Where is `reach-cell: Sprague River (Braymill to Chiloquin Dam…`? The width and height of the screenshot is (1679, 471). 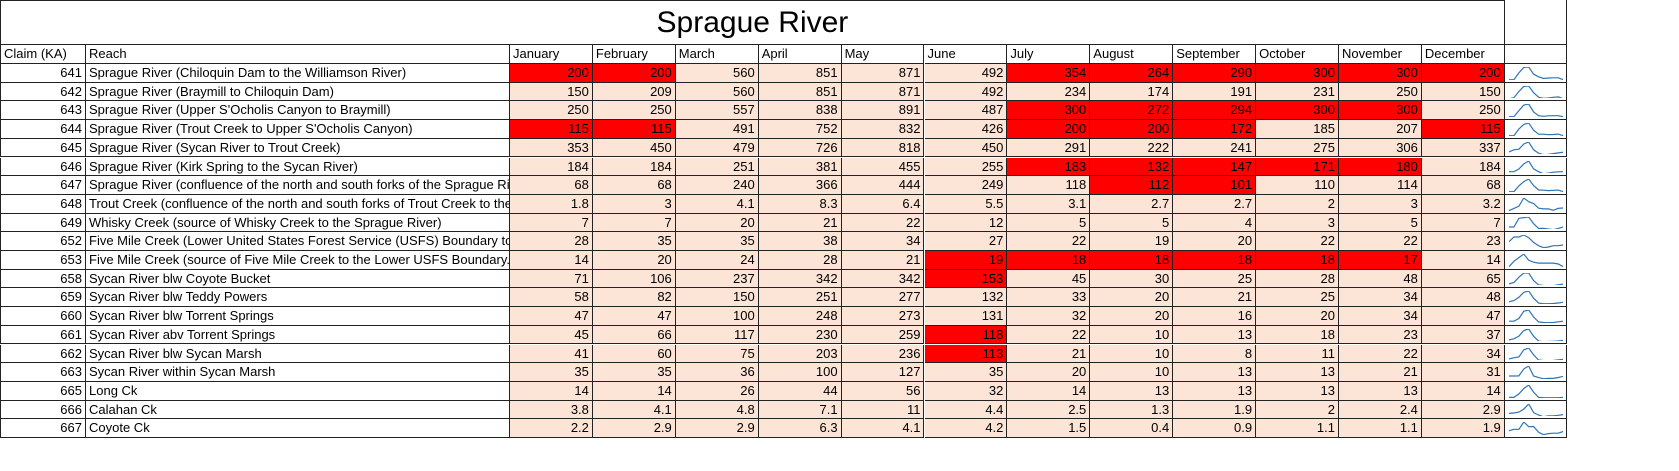 reach-cell: Sprague River (Braymill to Chiloquin Dam… is located at coordinates (298, 92).